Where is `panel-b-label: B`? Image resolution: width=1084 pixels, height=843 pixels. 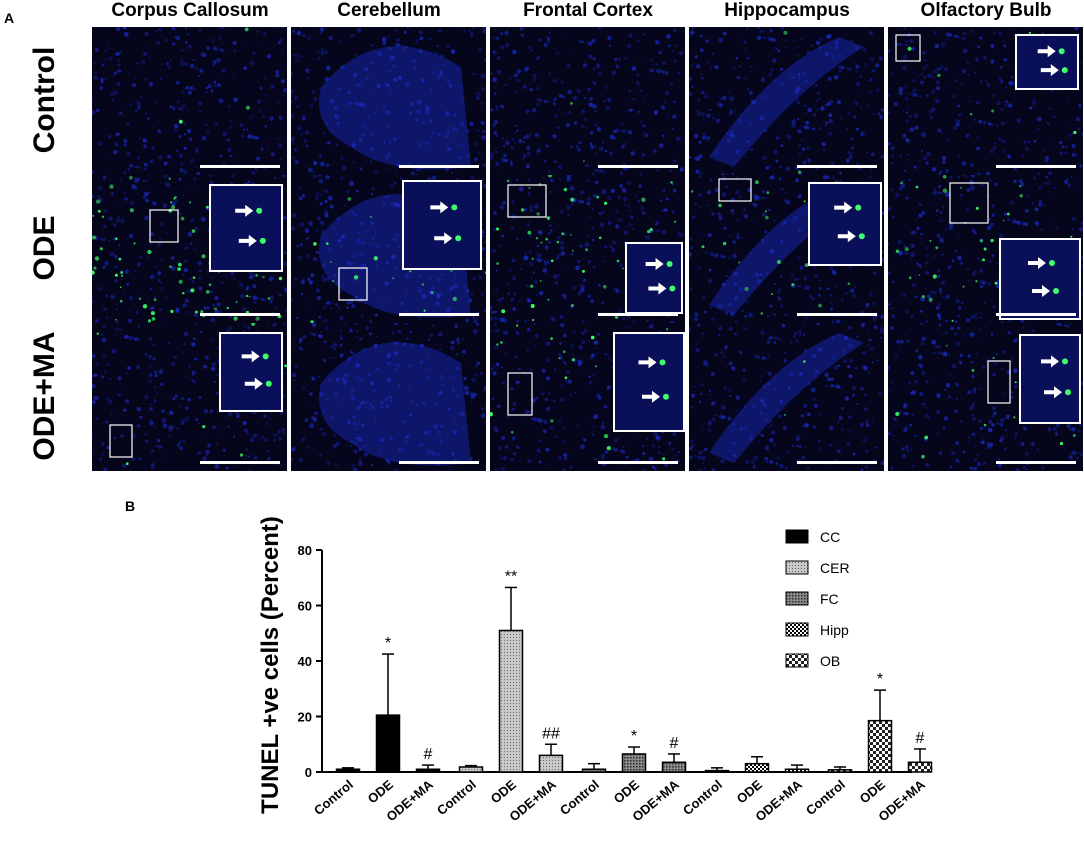 panel-b-label: B is located at coordinates (130, 506).